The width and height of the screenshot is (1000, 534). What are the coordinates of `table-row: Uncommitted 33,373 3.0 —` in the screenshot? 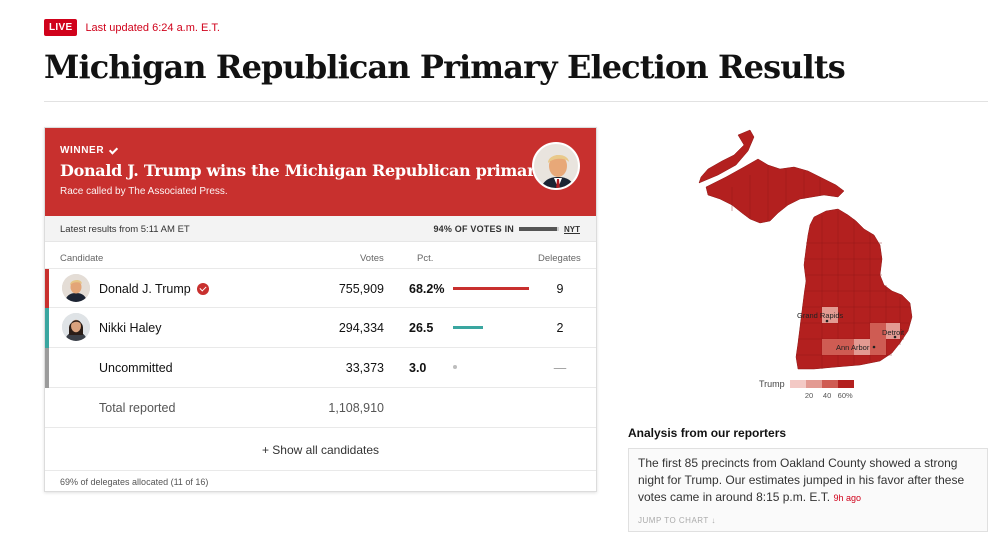 It's located at (320, 368).